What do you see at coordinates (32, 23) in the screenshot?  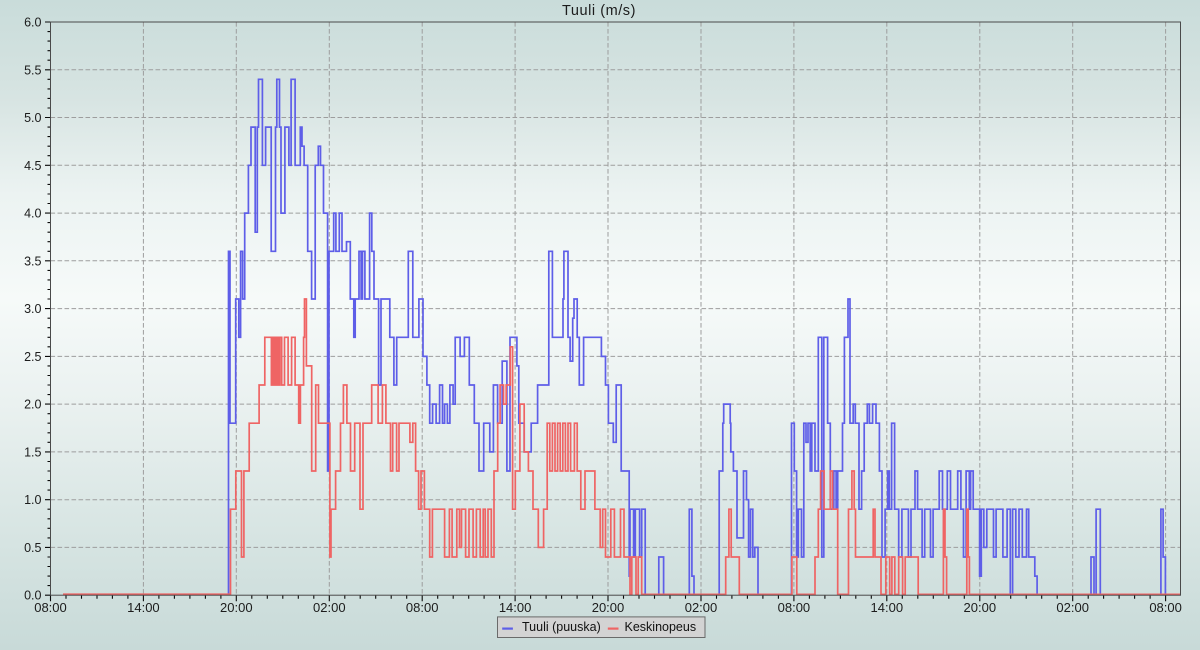 I see `svg-text: 6.0` at bounding box center [32, 23].